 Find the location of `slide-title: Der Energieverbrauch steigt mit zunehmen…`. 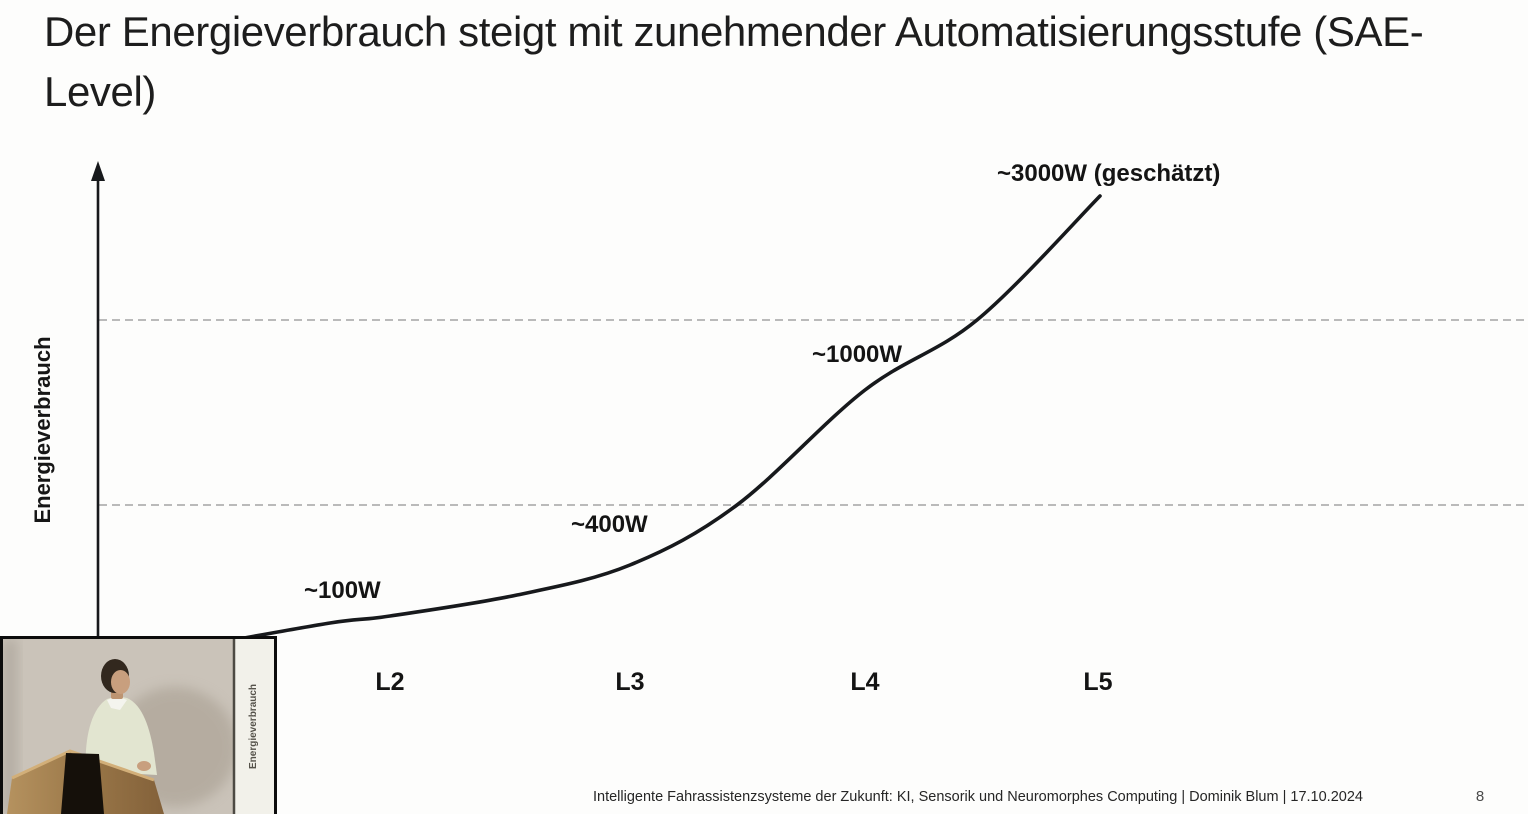

slide-title: Der Energieverbrauch steigt mit zunehmen… is located at coordinates (734, 62).